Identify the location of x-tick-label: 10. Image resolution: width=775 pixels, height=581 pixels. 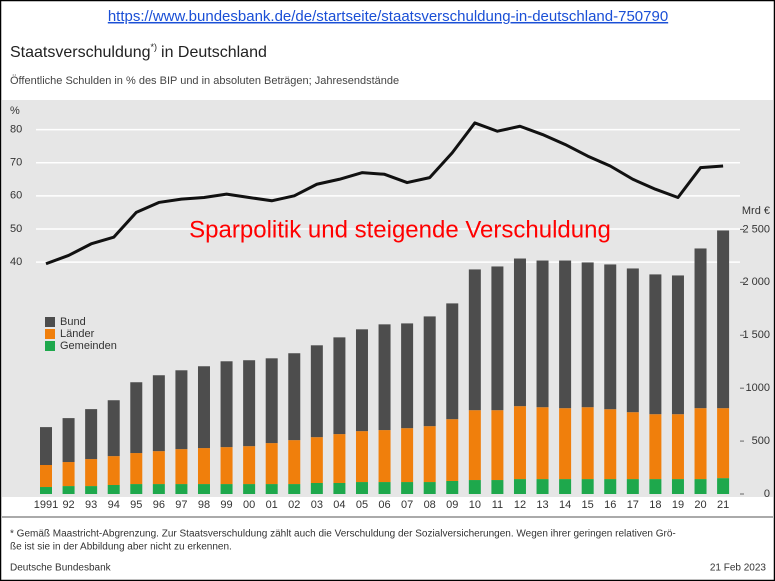
(475, 505).